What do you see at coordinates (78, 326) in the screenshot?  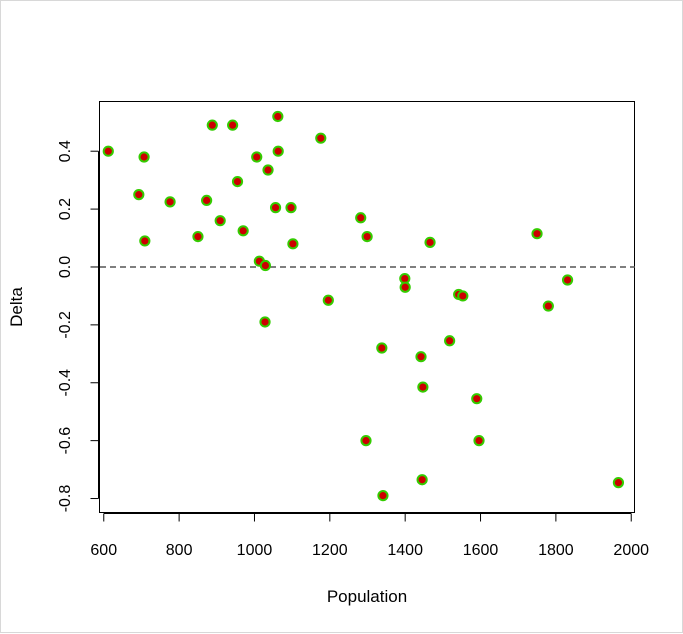 I see `y-axis: -0.8 -0.6 -0.4 -0.2 0.0 0.2 0.4` at bounding box center [78, 326].